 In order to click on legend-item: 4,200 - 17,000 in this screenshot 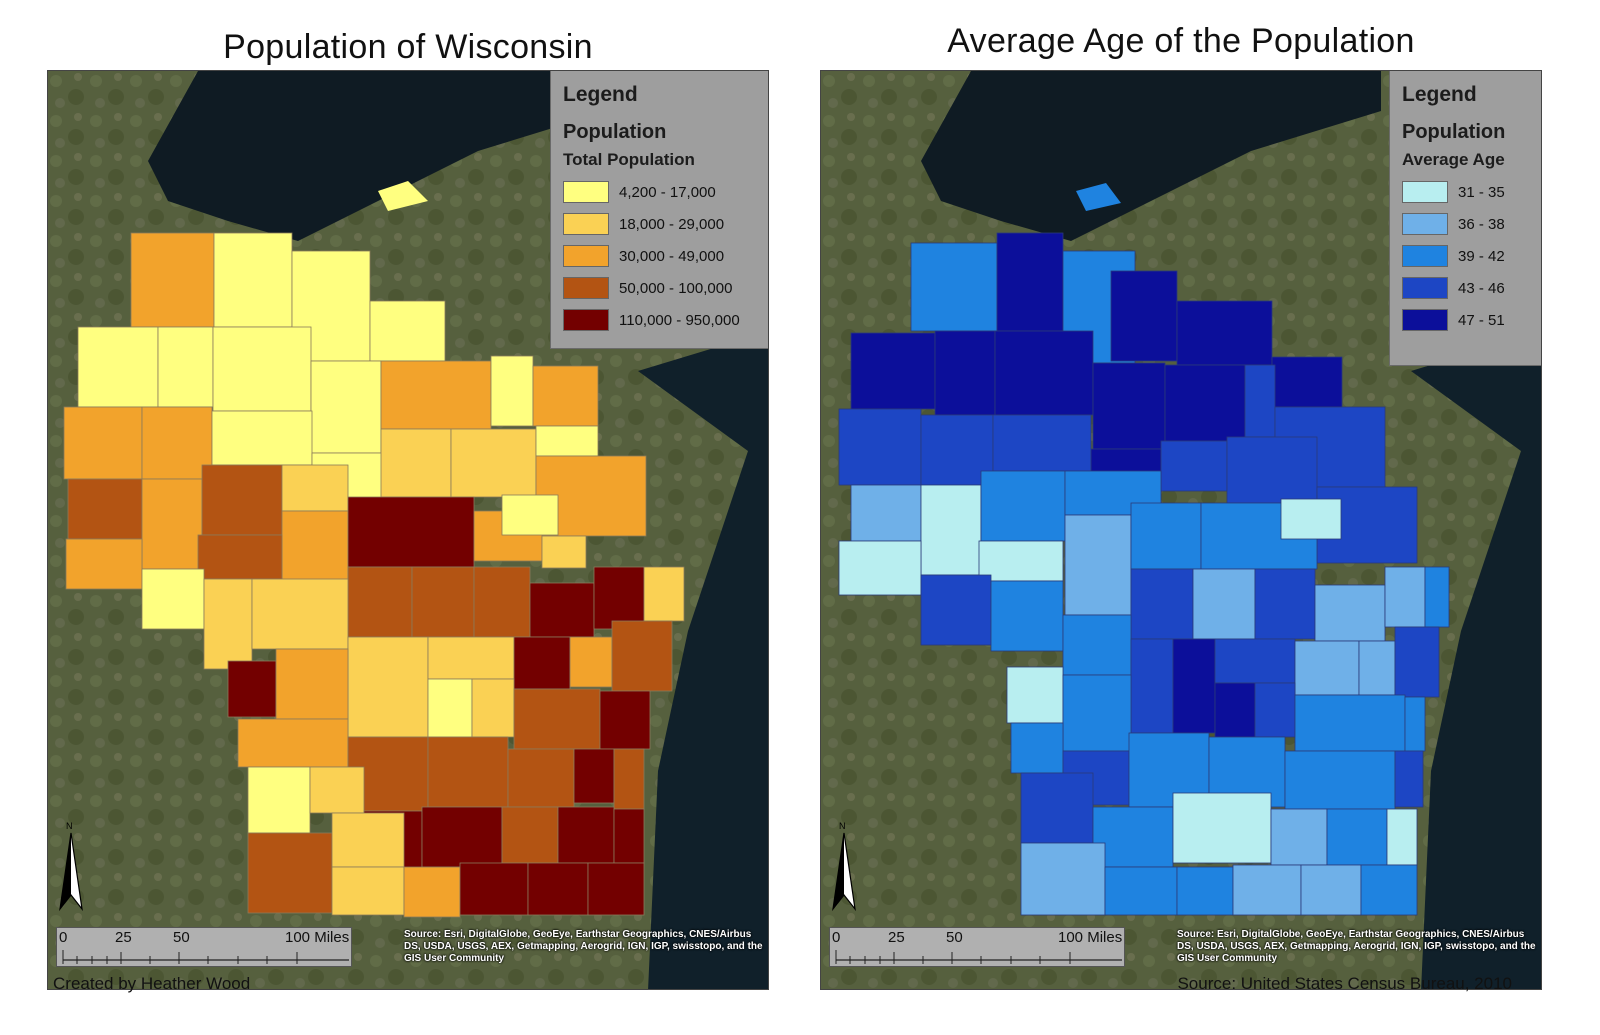, I will do `click(659, 192)`.